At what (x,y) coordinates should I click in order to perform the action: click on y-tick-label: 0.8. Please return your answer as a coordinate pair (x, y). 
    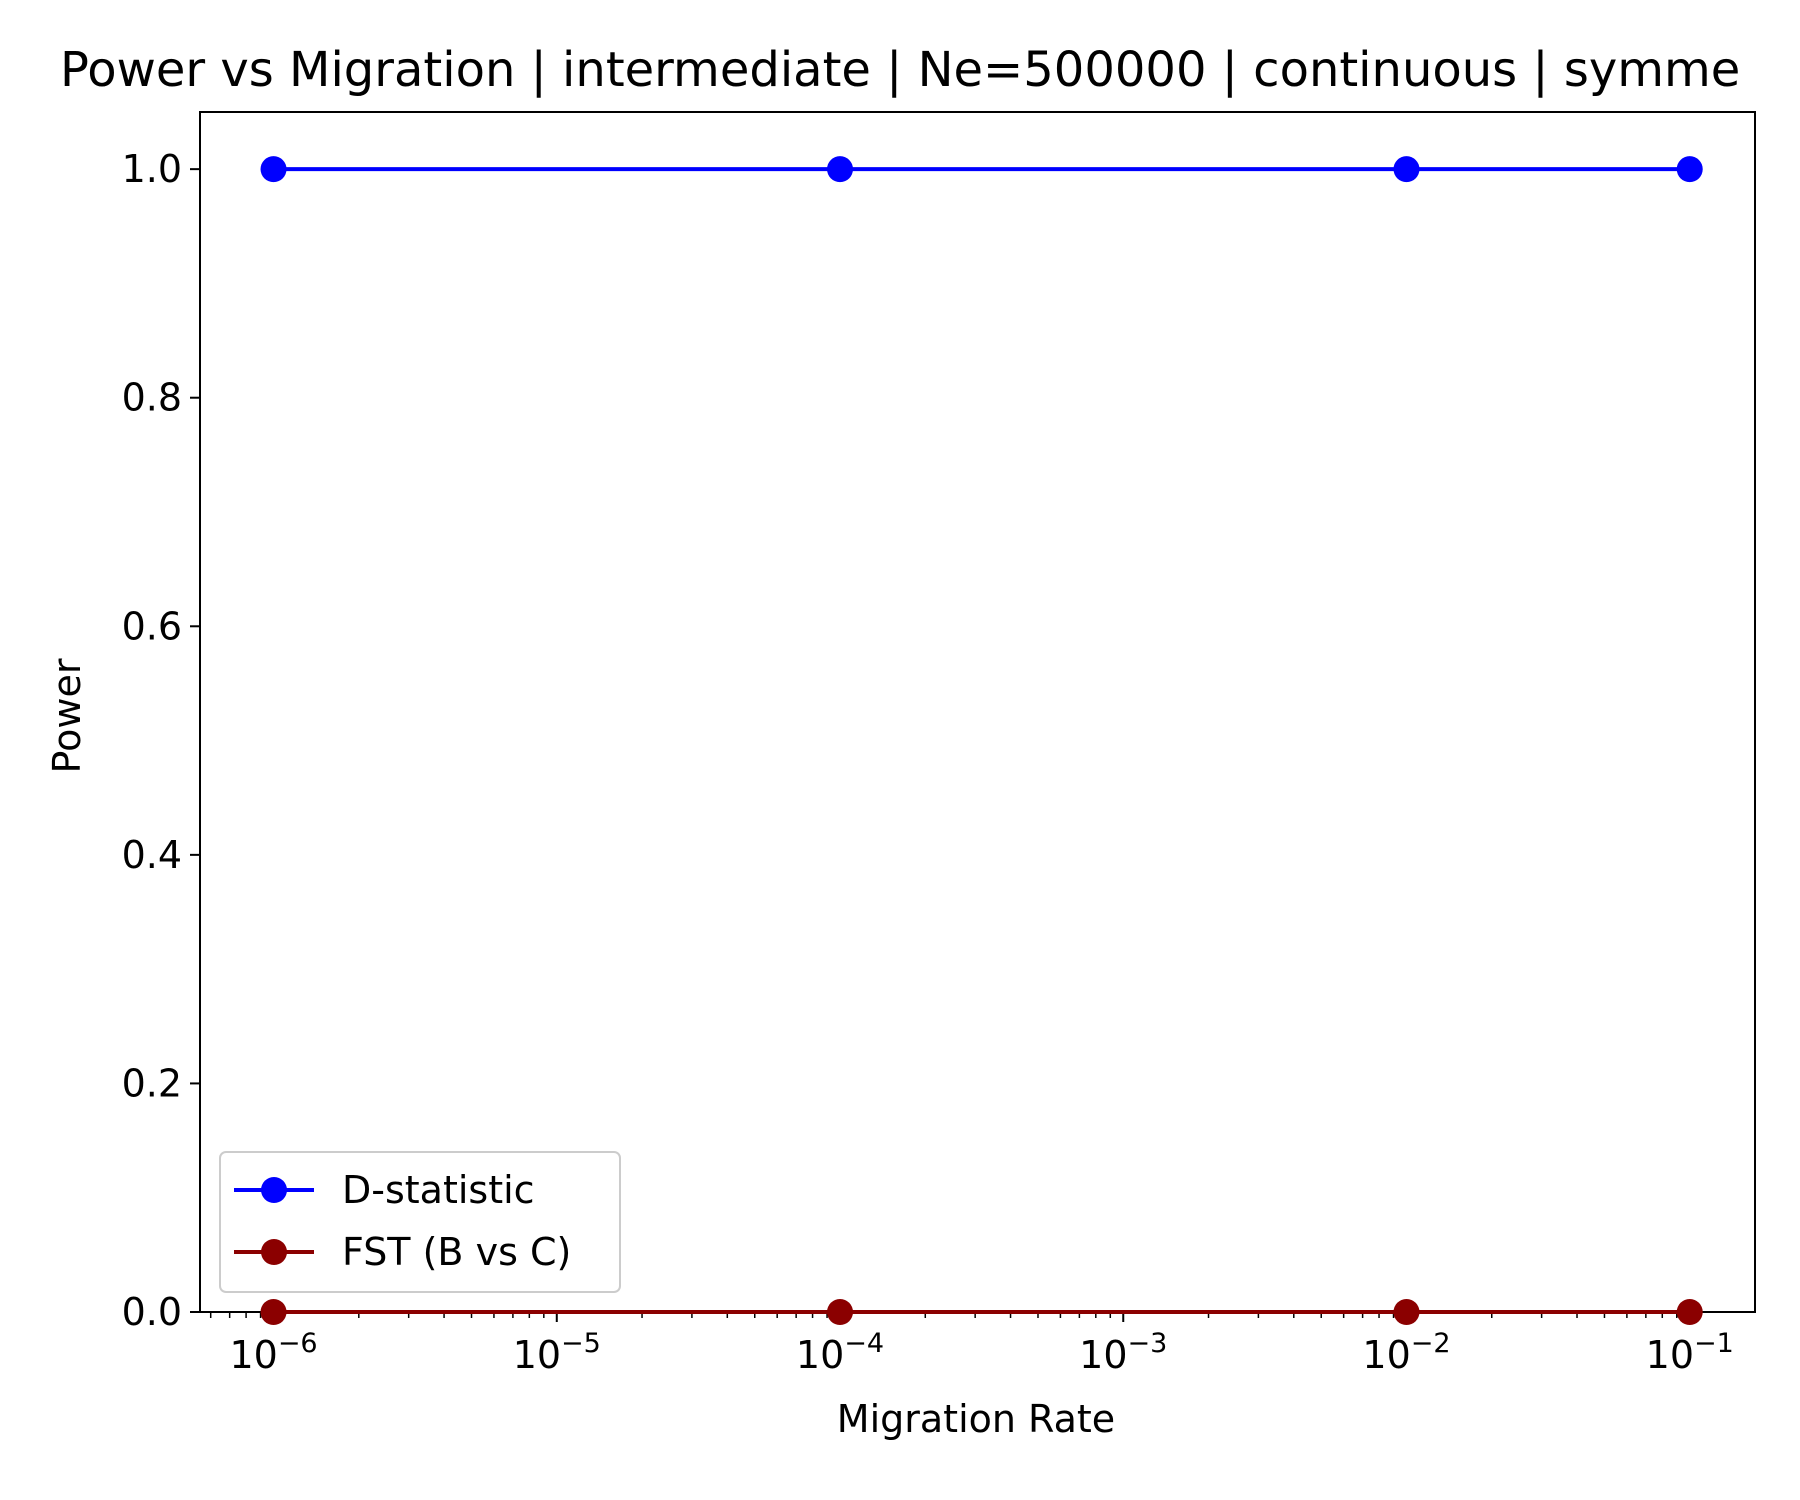
    Looking at the image, I should click on (152, 398).